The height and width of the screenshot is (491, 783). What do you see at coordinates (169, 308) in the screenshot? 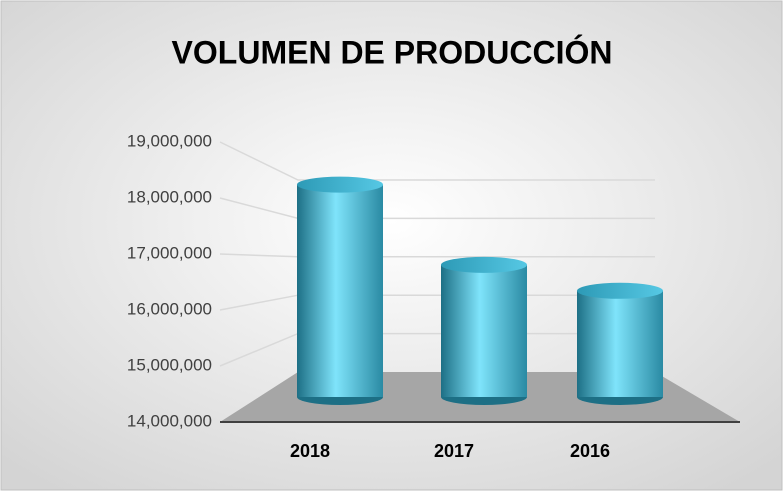
I see `y-tick-label: 16,000,000` at bounding box center [169, 308].